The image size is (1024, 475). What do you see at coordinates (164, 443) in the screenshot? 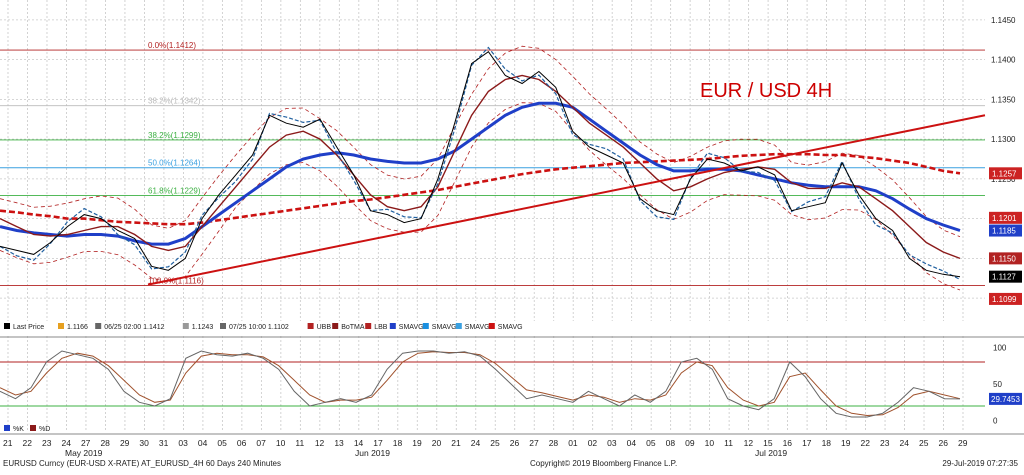
I see `x-tick-label: 31` at bounding box center [164, 443].